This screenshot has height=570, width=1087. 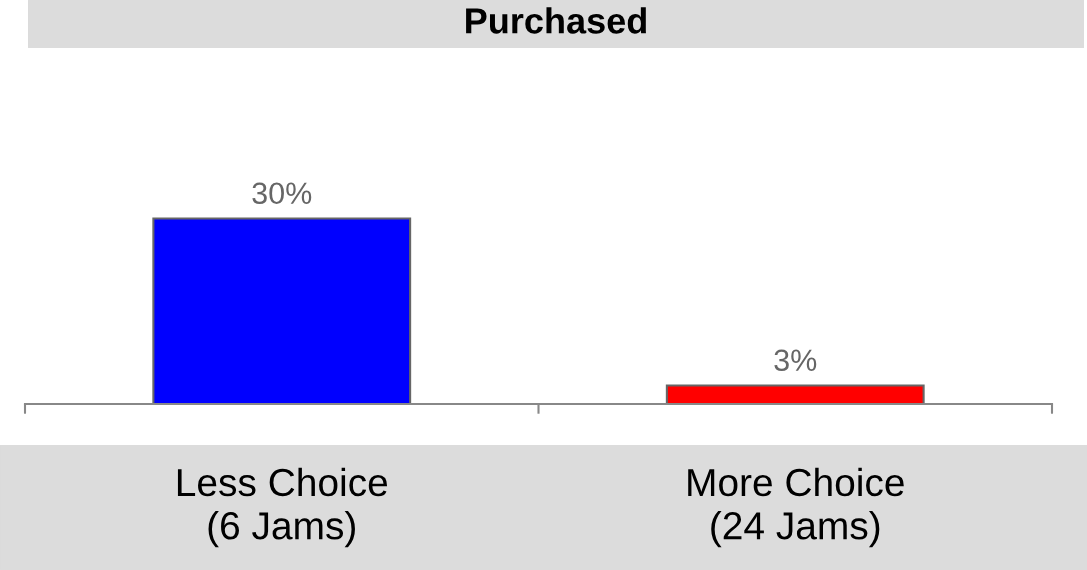 I want to click on data-label: 3%, so click(x=795, y=360).